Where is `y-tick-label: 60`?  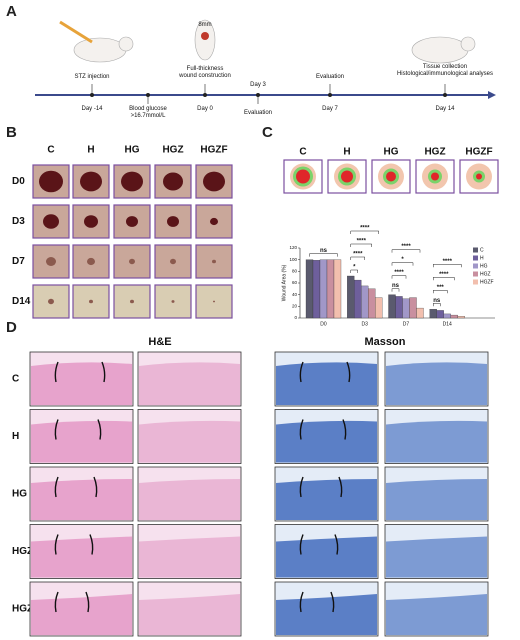
y-tick-label: 60 is located at coordinates (295, 282).